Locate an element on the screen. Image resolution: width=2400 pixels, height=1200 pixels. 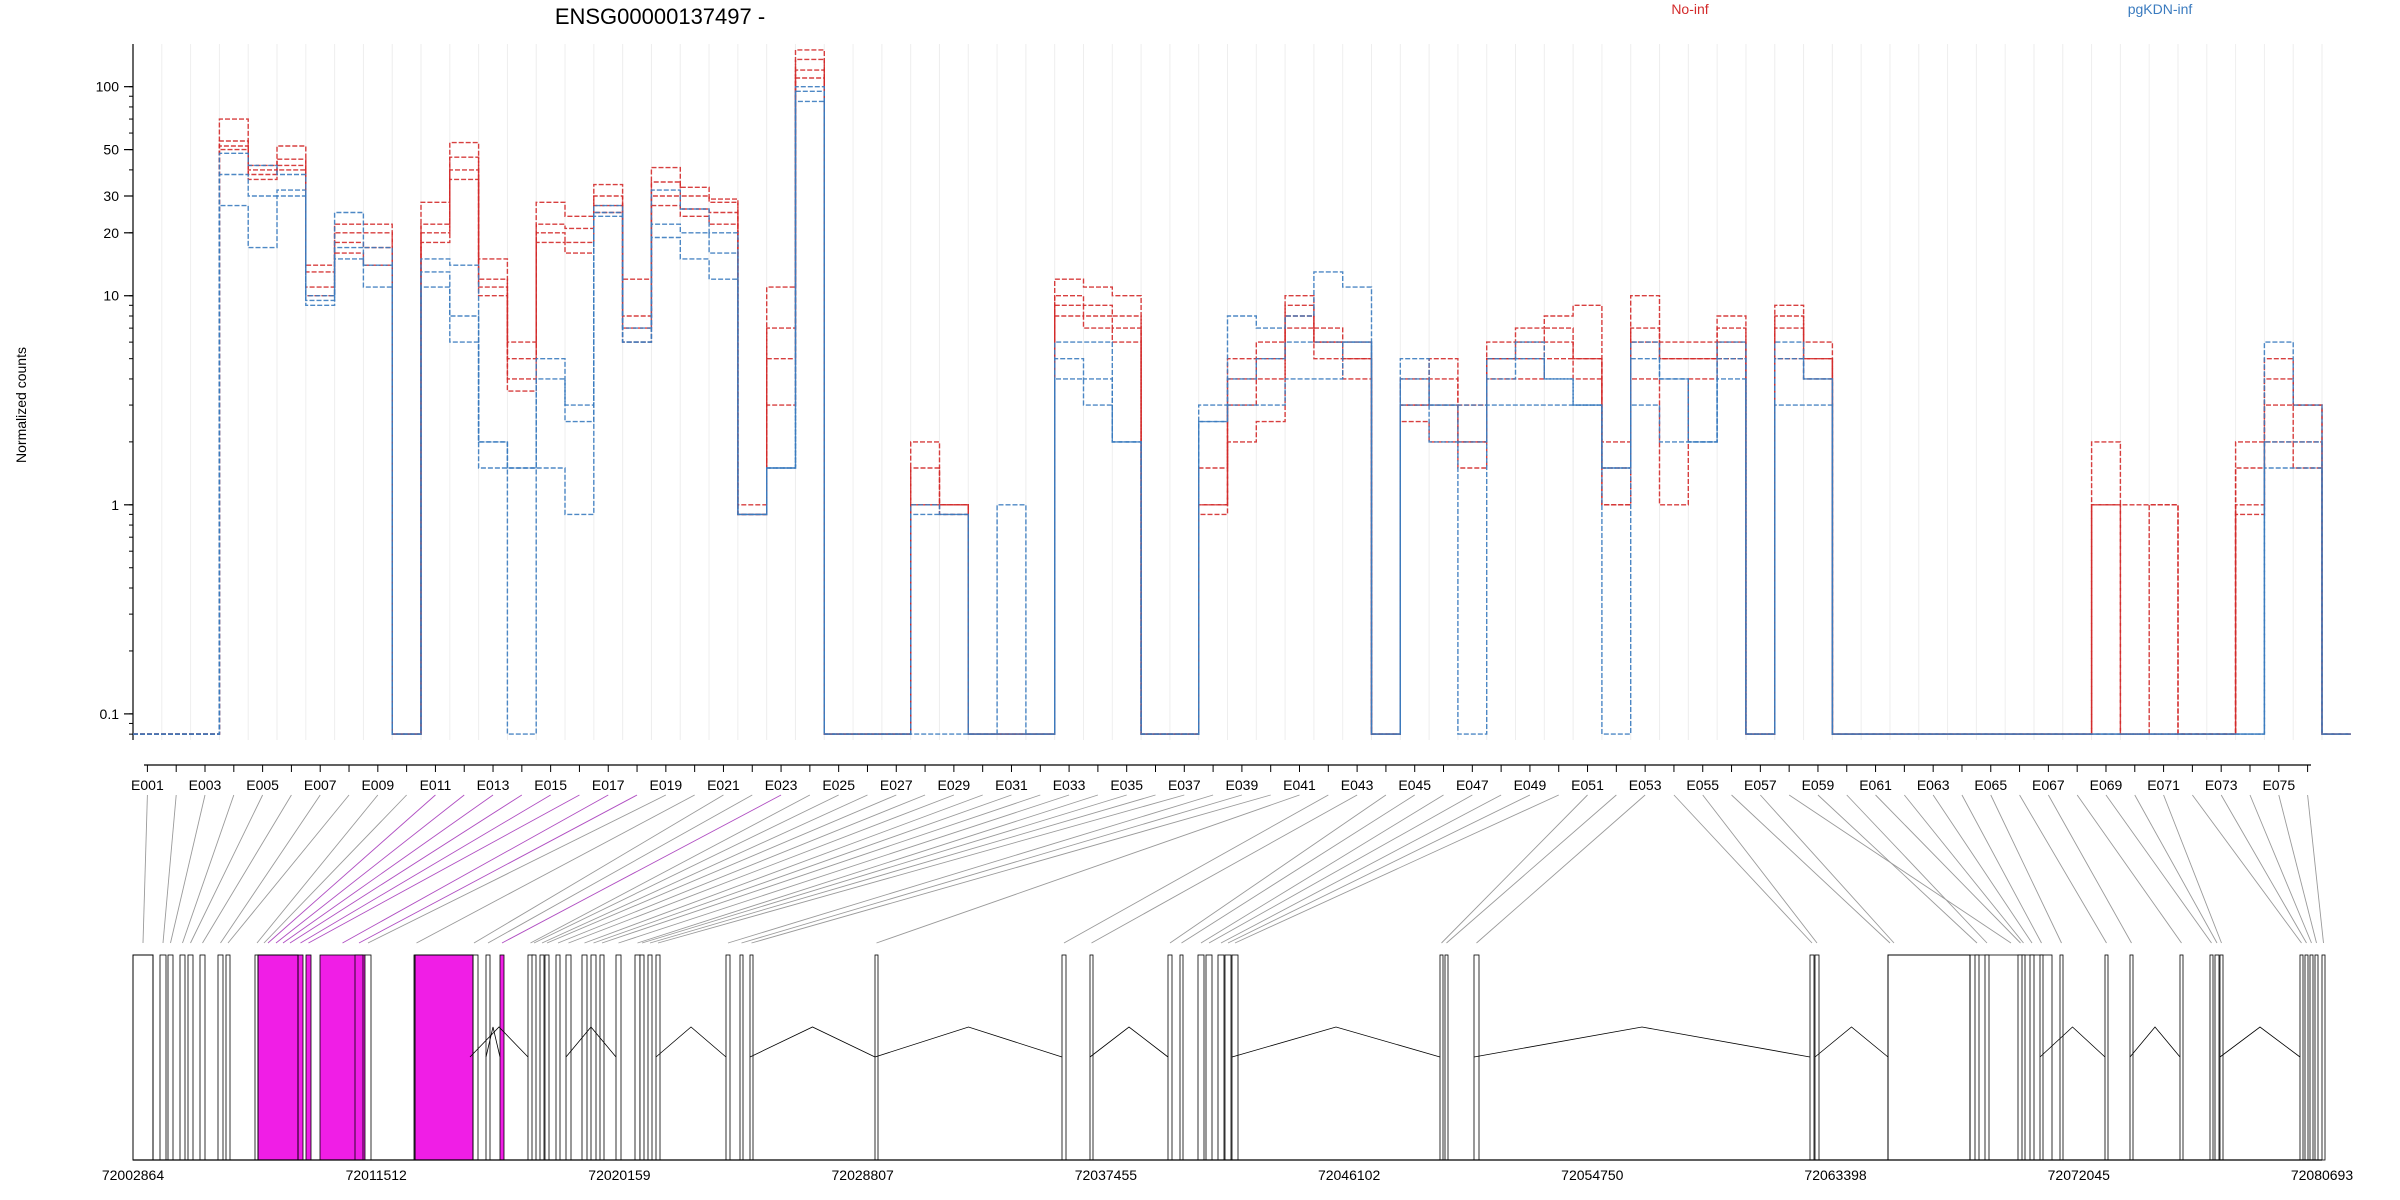
legend-entry-pgkdn-inf: pgKDN-inf is located at coordinates (2160, 9).